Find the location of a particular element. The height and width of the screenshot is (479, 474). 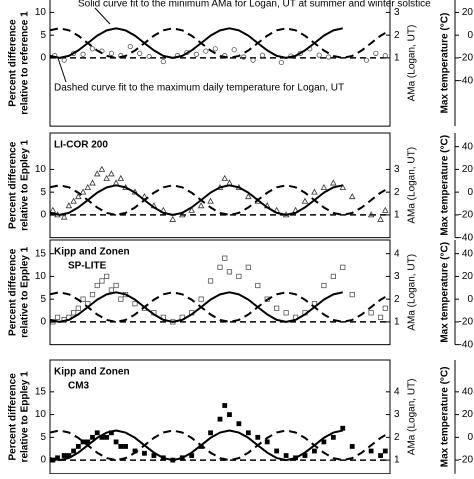

y-axis-title: relative to reference 1 is located at coordinates (25, 63).